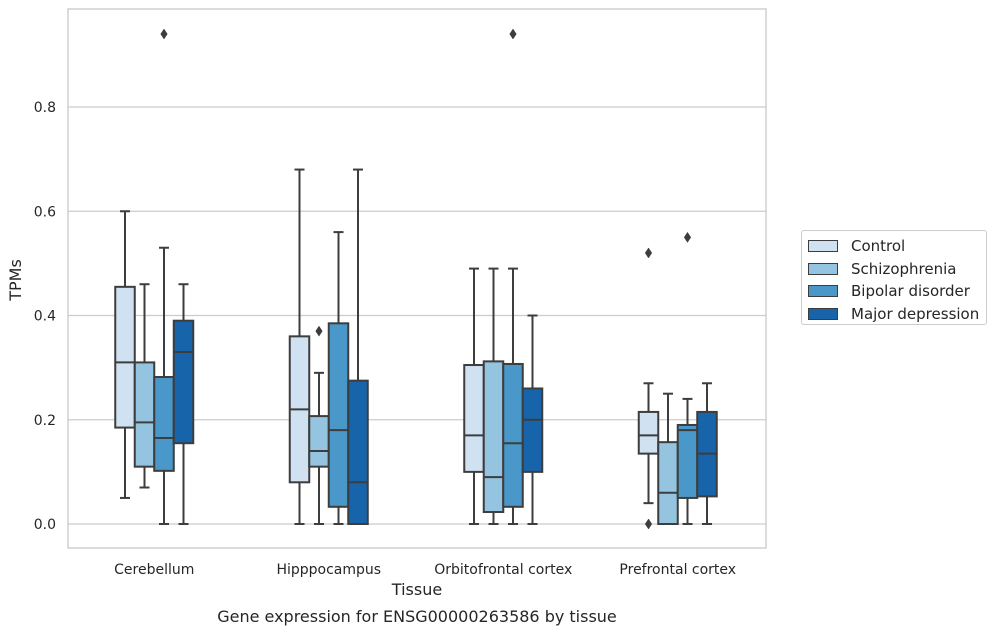 This screenshot has width=997, height=634. I want to click on y-tick-label: 0.0, so click(45, 525).